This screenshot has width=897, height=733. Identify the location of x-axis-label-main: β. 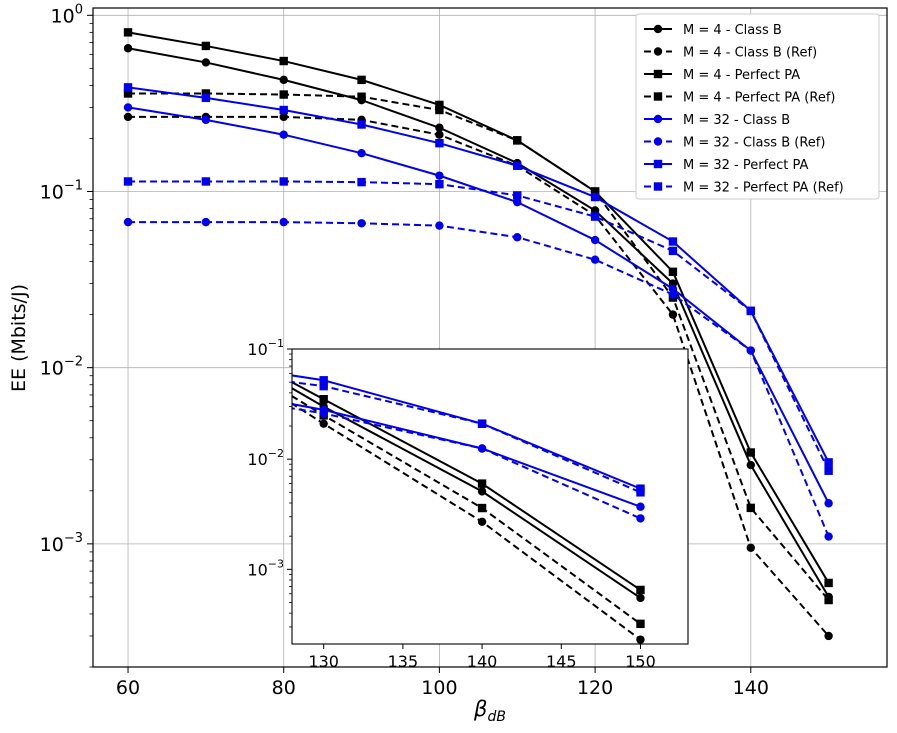
(480, 709).